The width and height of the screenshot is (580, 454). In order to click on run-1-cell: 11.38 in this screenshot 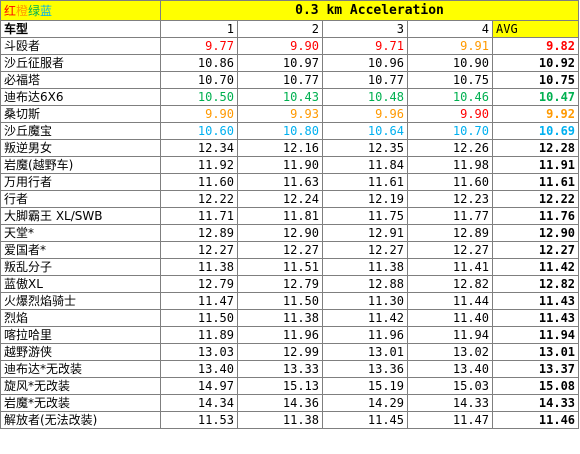, I will do `click(199, 267)`.